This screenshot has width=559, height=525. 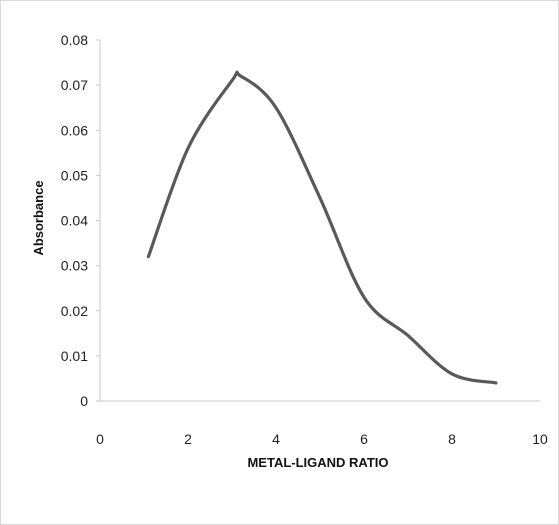 I want to click on y-tick-label: 0.01, so click(x=74, y=356).